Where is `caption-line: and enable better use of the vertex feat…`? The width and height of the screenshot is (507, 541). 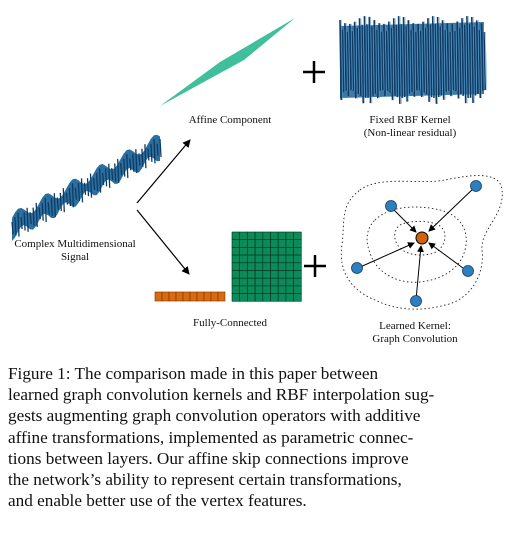
caption-line: and enable better use of the vertex feat… is located at coordinates (157, 501).